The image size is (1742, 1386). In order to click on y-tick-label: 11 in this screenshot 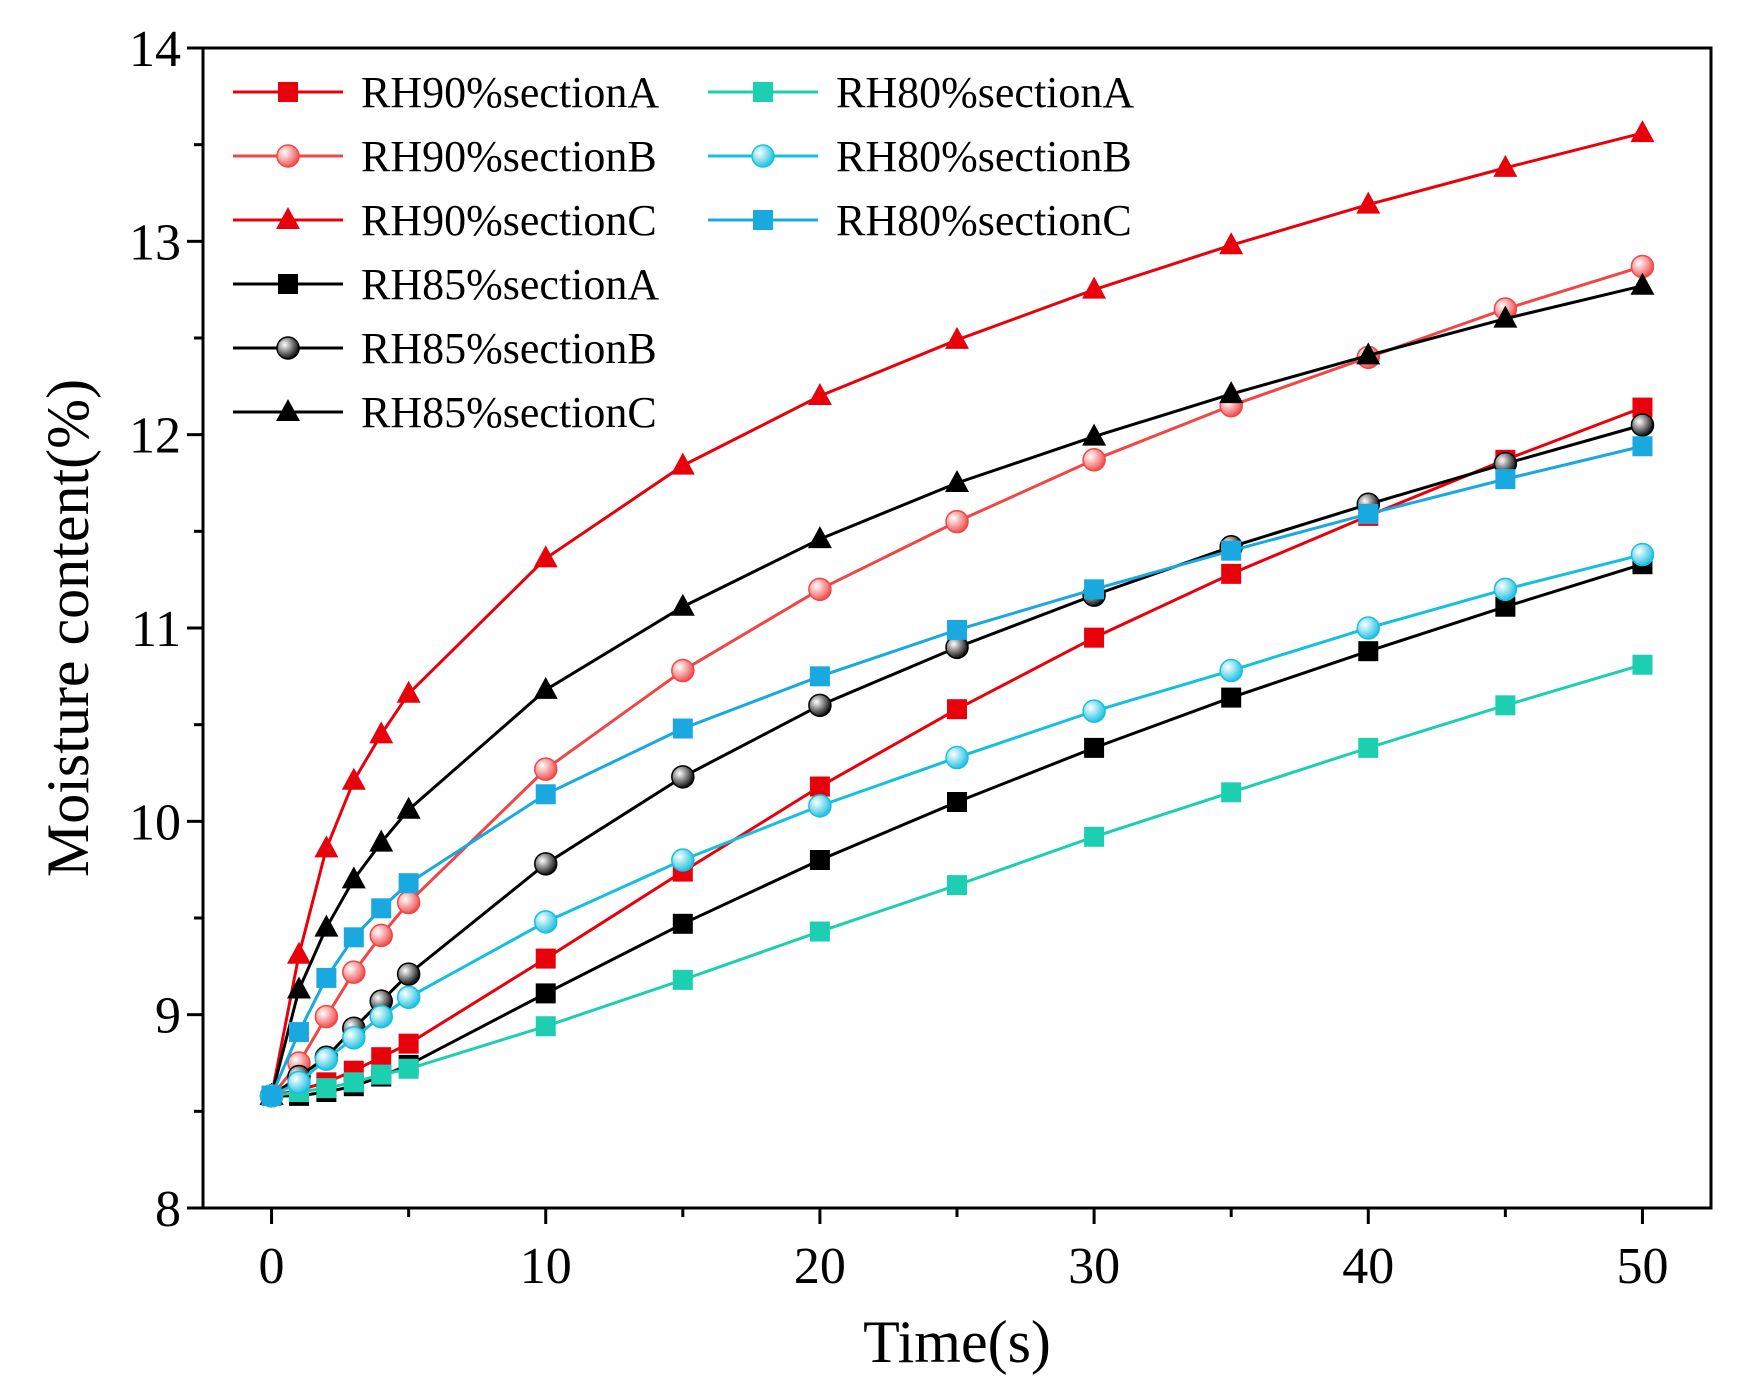, I will do `click(156, 629)`.